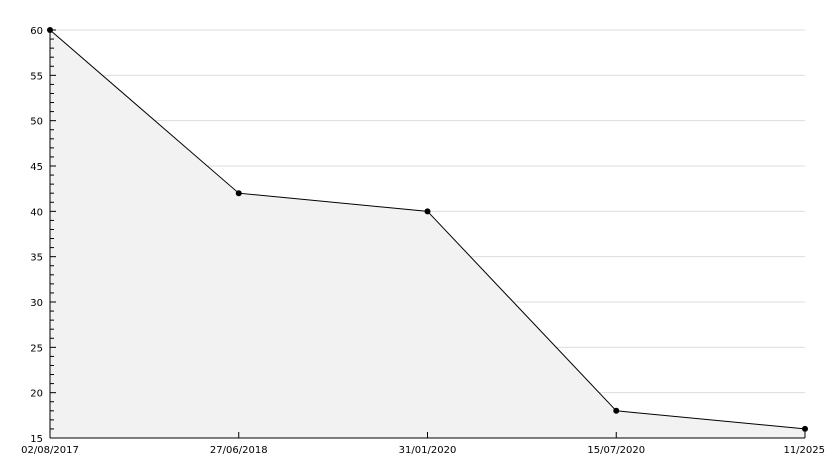 Image resolution: width=834 pixels, height=472 pixels. I want to click on x-tick-label: 11/2025, so click(804, 450).